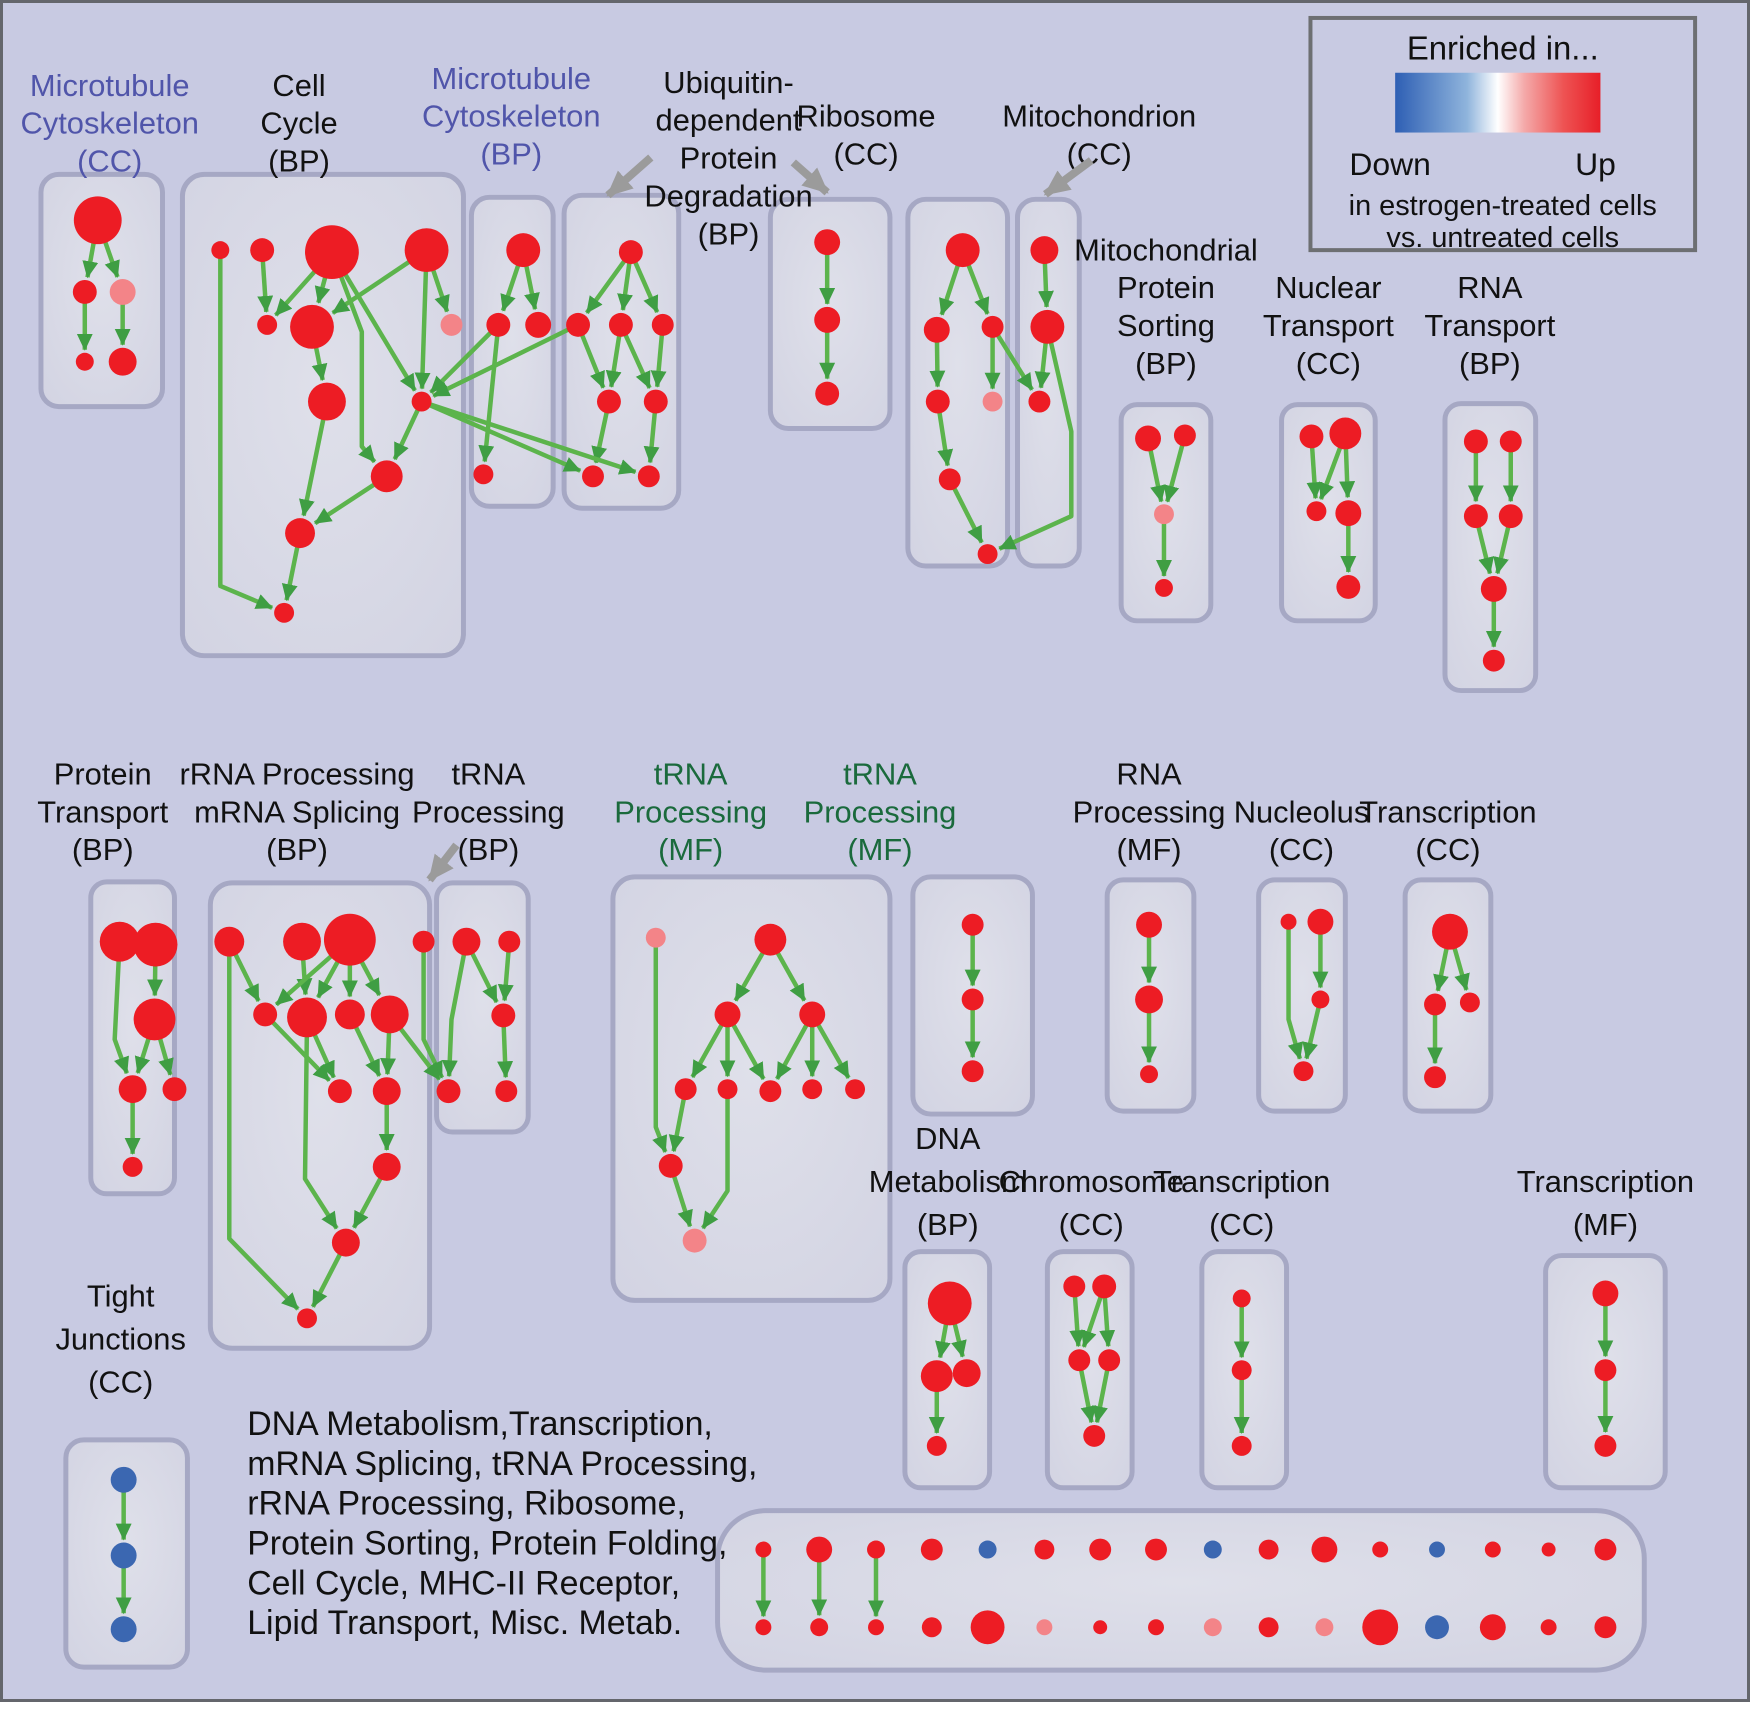 This screenshot has width=1750, height=1715. Describe the element at coordinates (103, 773) in the screenshot. I see `cluster-label-protein-transport: Protein` at that location.